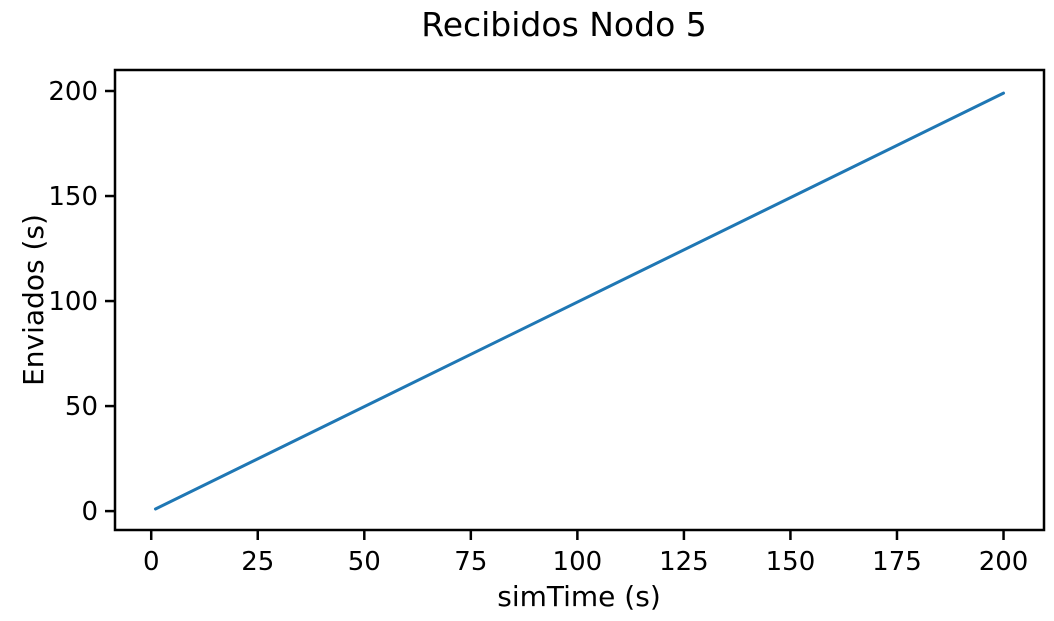 The height and width of the screenshot is (621, 1054). Describe the element at coordinates (1004, 562) in the screenshot. I see `x-tick-label-200: 200` at that location.